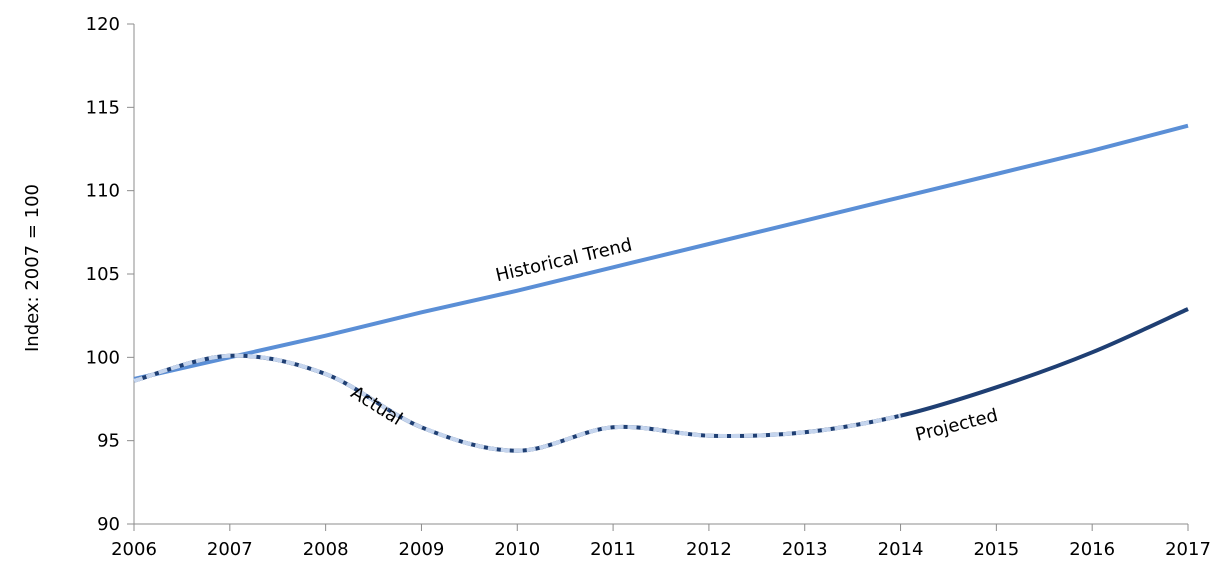 This screenshot has height=563, width=1222. I want to click on x-tick-label: 2017, so click(1188, 549).